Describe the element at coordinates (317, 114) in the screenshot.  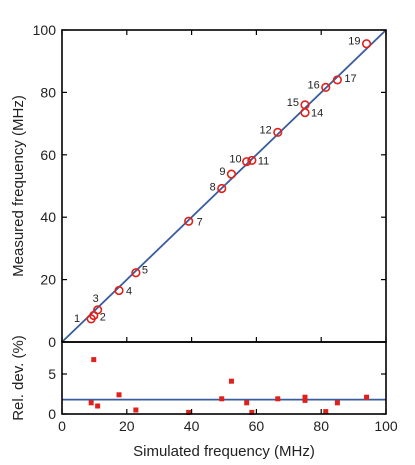
I see `point-label: 14` at that location.